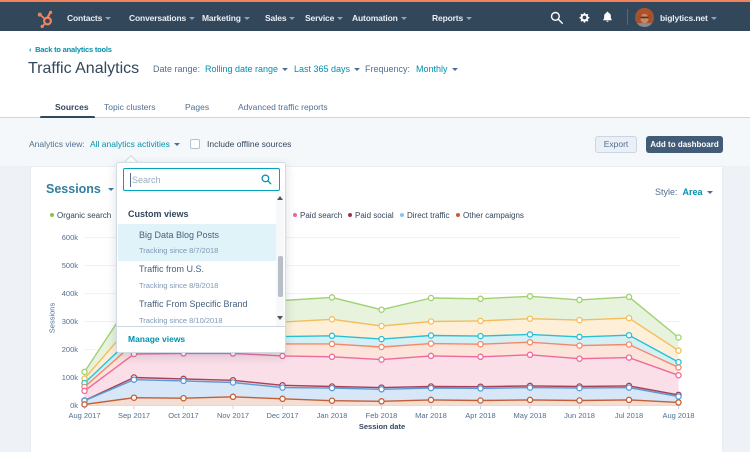 This screenshot has width=750, height=452. I want to click on svg-text: Jul 2018, so click(629, 415).